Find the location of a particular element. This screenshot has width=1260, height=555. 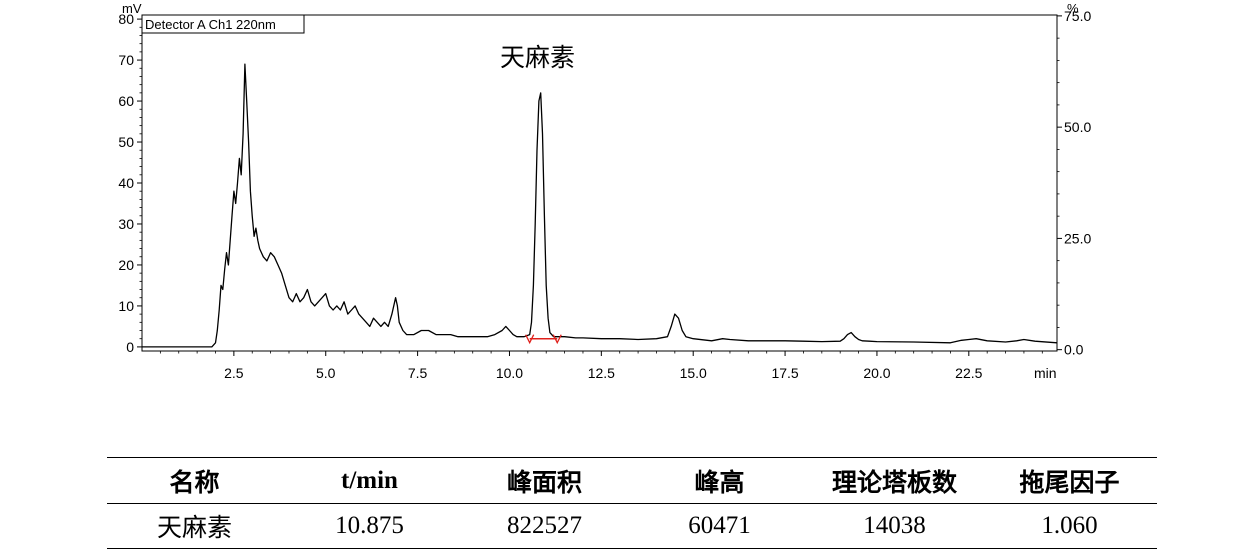

cell-peak-height: 60471 is located at coordinates (719, 526).